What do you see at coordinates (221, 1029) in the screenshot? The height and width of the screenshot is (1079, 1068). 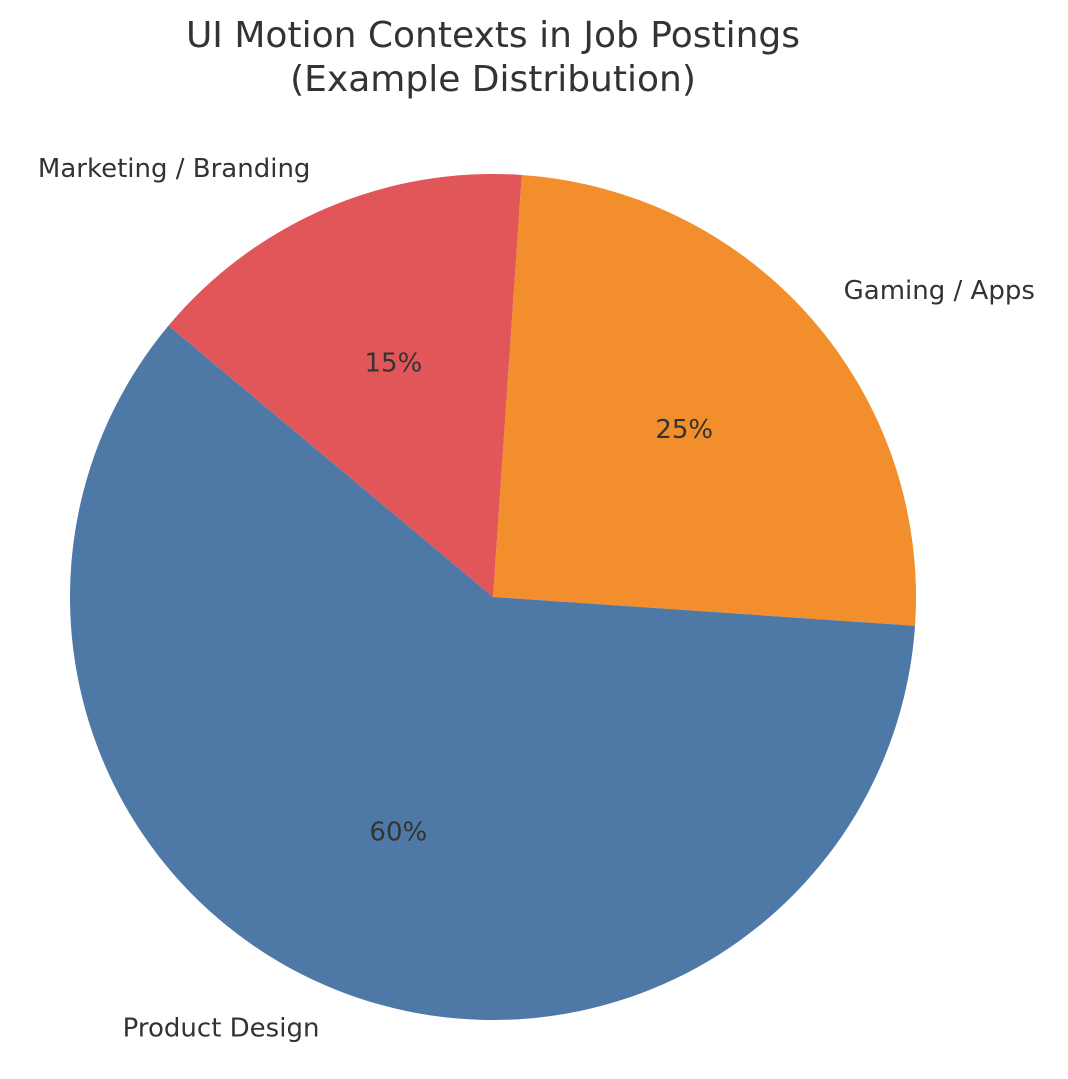 I see `slice-category-label: Product Design` at bounding box center [221, 1029].